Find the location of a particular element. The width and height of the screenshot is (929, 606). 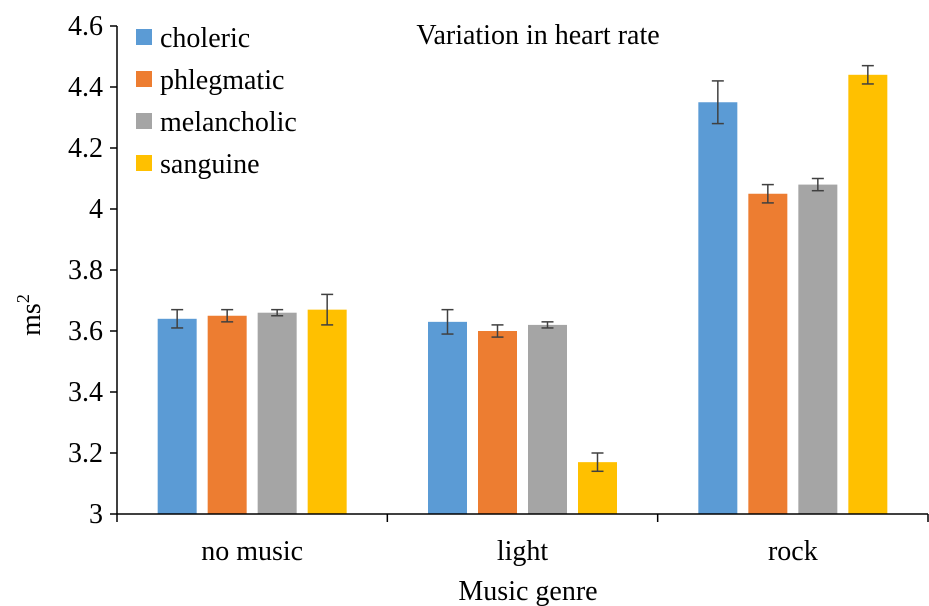

y-tick-label: 3.4 is located at coordinates (85, 392).